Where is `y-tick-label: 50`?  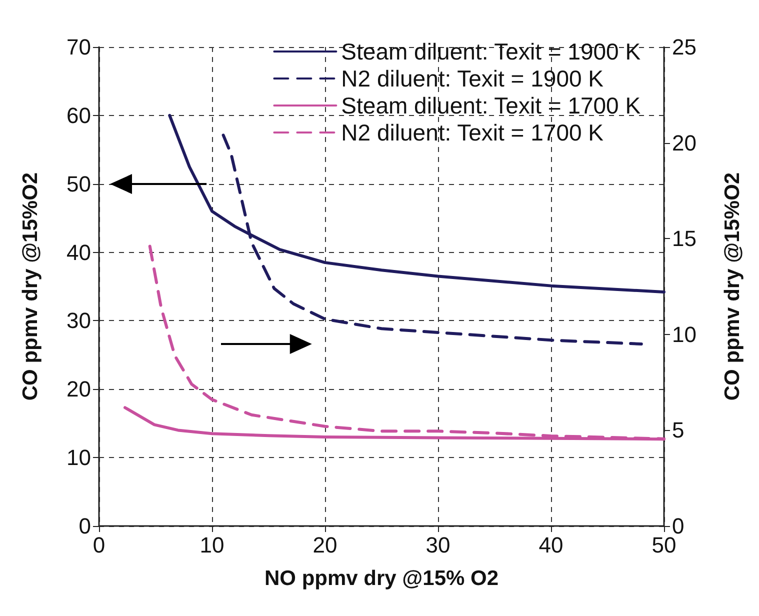 y-tick-label: 50 is located at coordinates (78, 183).